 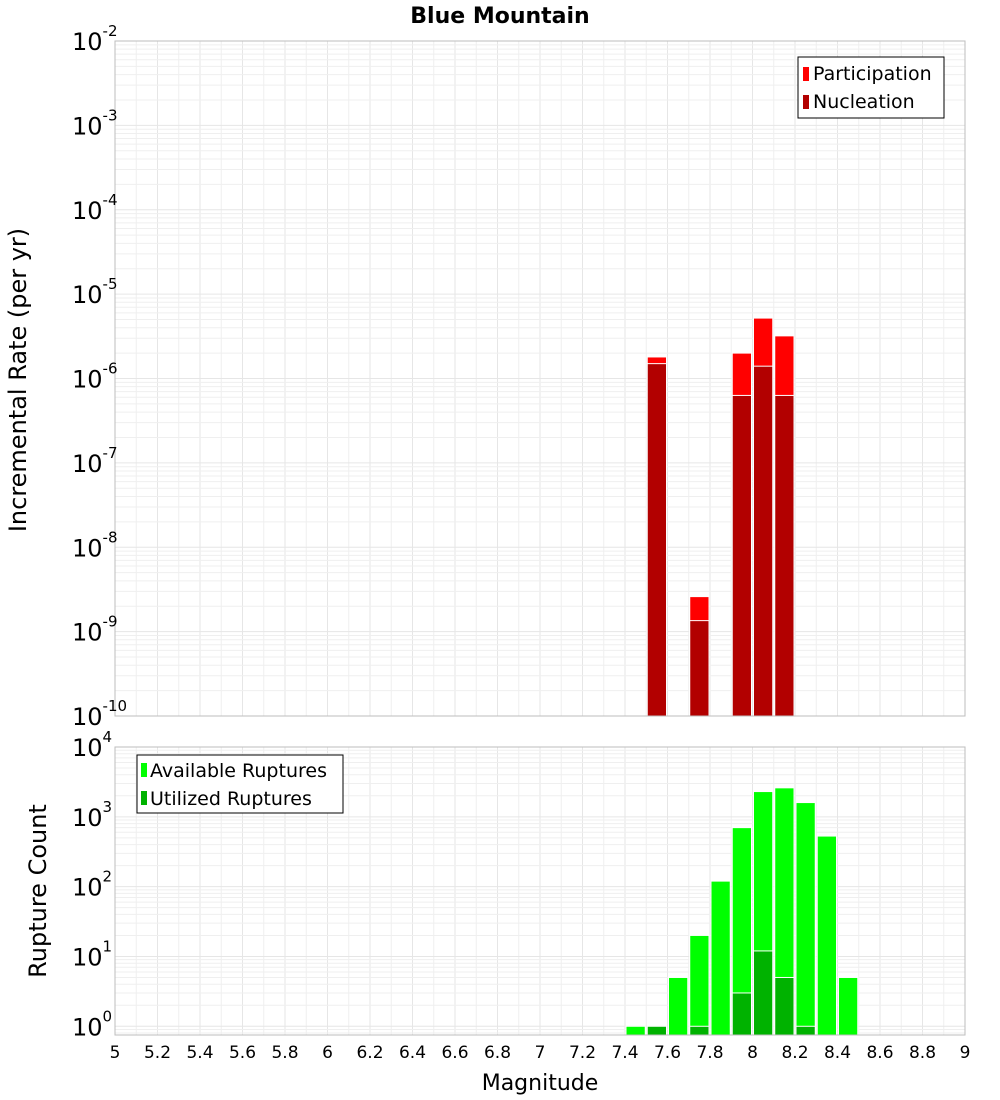 I want to click on magnitude-x-tick-label: 7.6, so click(x=667, y=1053).